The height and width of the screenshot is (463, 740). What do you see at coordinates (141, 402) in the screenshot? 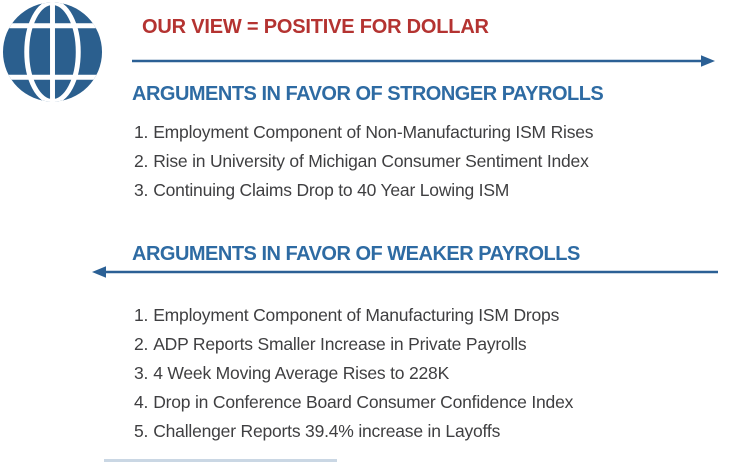
I see `item-number: 4.` at bounding box center [141, 402].